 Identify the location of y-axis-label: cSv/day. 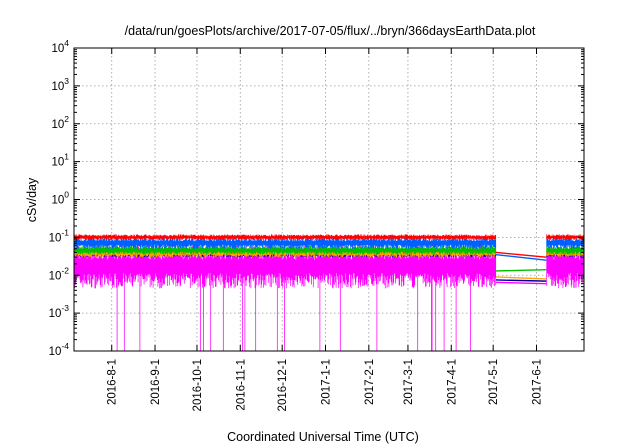
(32, 199).